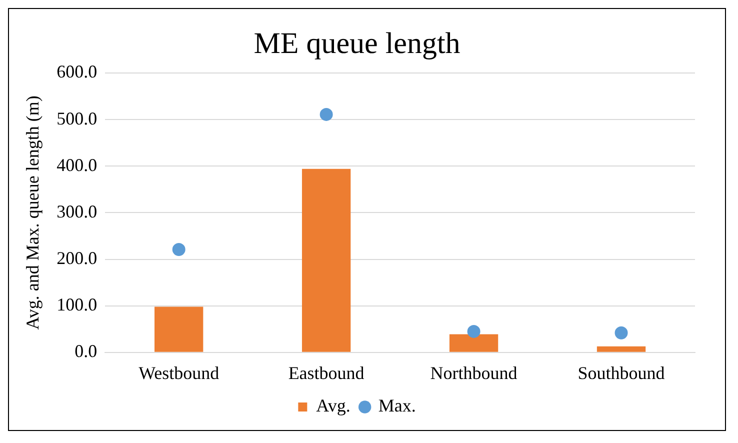 The height and width of the screenshot is (443, 738). Describe the element at coordinates (326, 372) in the screenshot. I see `x-tick-label: Eastbound` at that location.